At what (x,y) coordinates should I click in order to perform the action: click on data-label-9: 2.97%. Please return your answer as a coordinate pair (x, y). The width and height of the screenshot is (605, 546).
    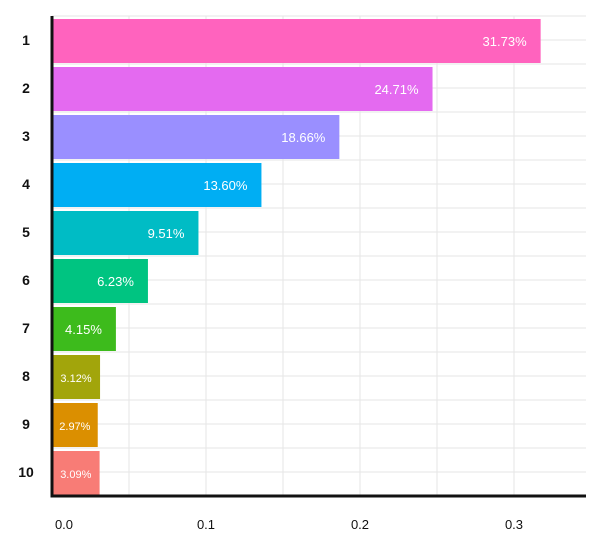
    Looking at the image, I should click on (74, 427).